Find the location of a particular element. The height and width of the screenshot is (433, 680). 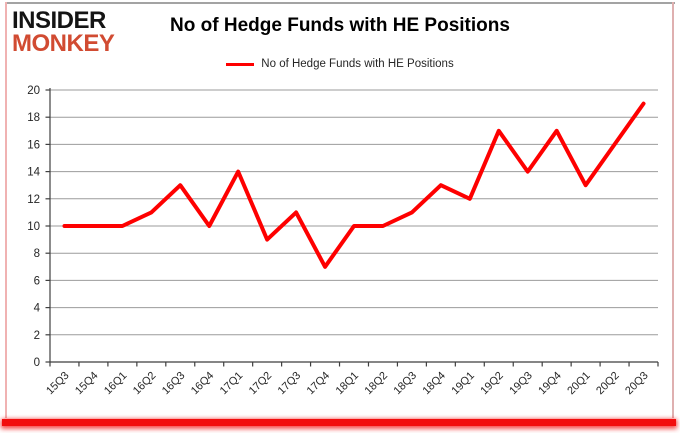

x-tick-label: 18Q3 is located at coordinates (406, 384).